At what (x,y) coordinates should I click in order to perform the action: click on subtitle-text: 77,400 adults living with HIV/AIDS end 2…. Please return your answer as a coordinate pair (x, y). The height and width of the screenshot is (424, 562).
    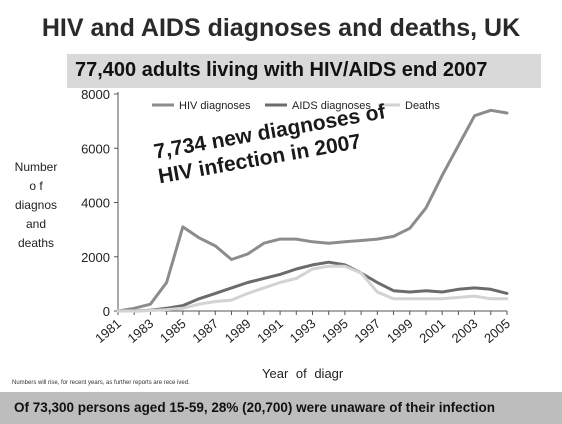
    Looking at the image, I should click on (281, 70).